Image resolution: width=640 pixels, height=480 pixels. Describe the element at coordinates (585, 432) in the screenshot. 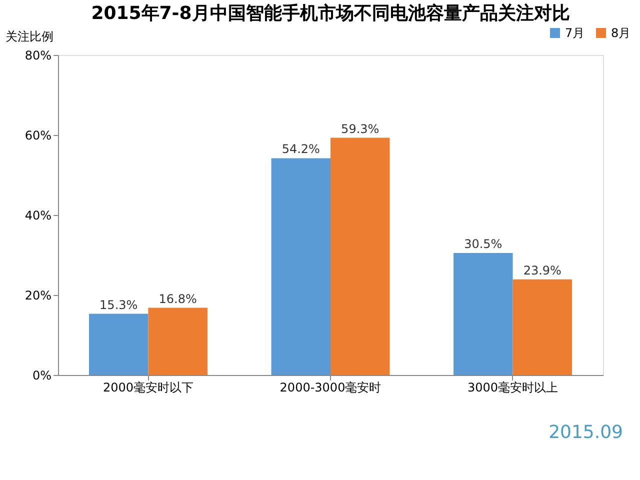

I see `text: 2015.09` at that location.